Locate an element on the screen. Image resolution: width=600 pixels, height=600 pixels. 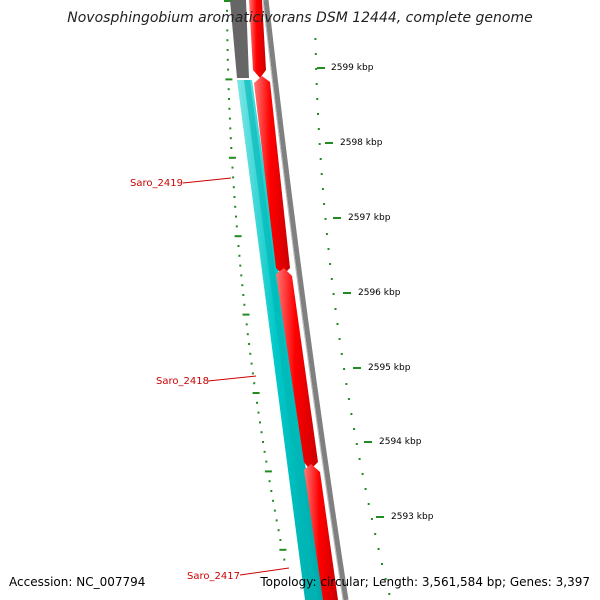
tick-label-2599: 2599 kbp is located at coordinates (352, 68).